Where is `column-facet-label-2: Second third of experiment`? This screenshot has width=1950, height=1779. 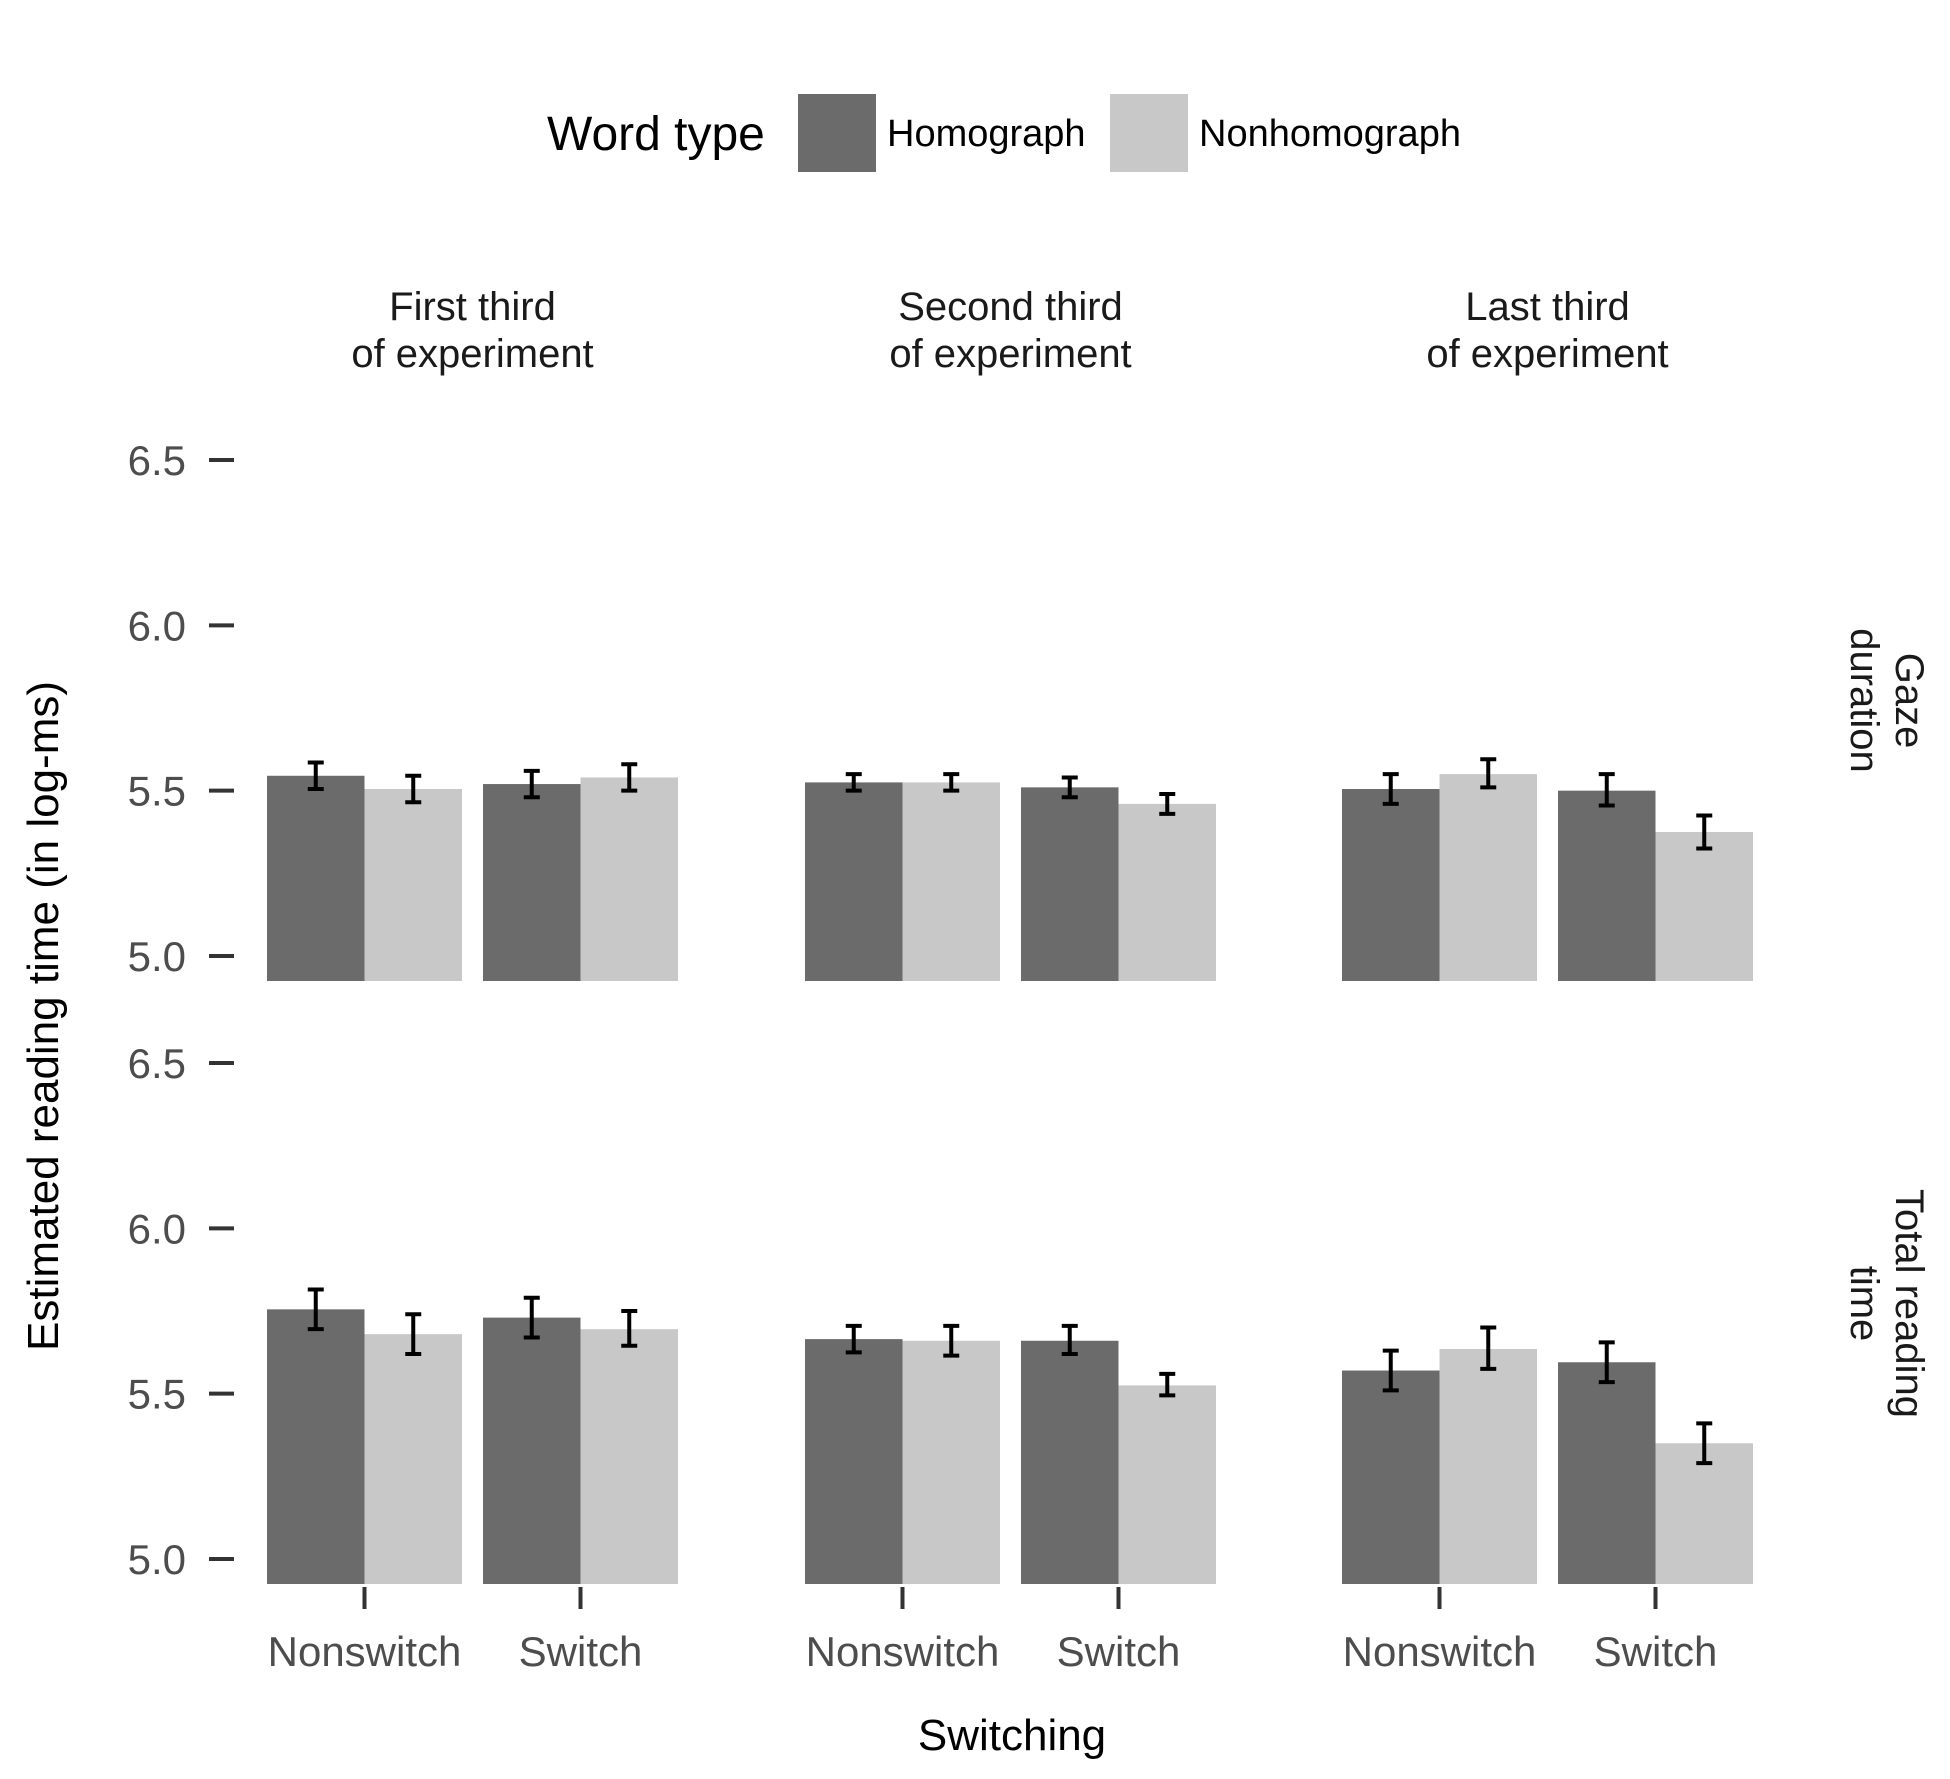
column-facet-label-2: Second third of experiment is located at coordinates (1010, 330).